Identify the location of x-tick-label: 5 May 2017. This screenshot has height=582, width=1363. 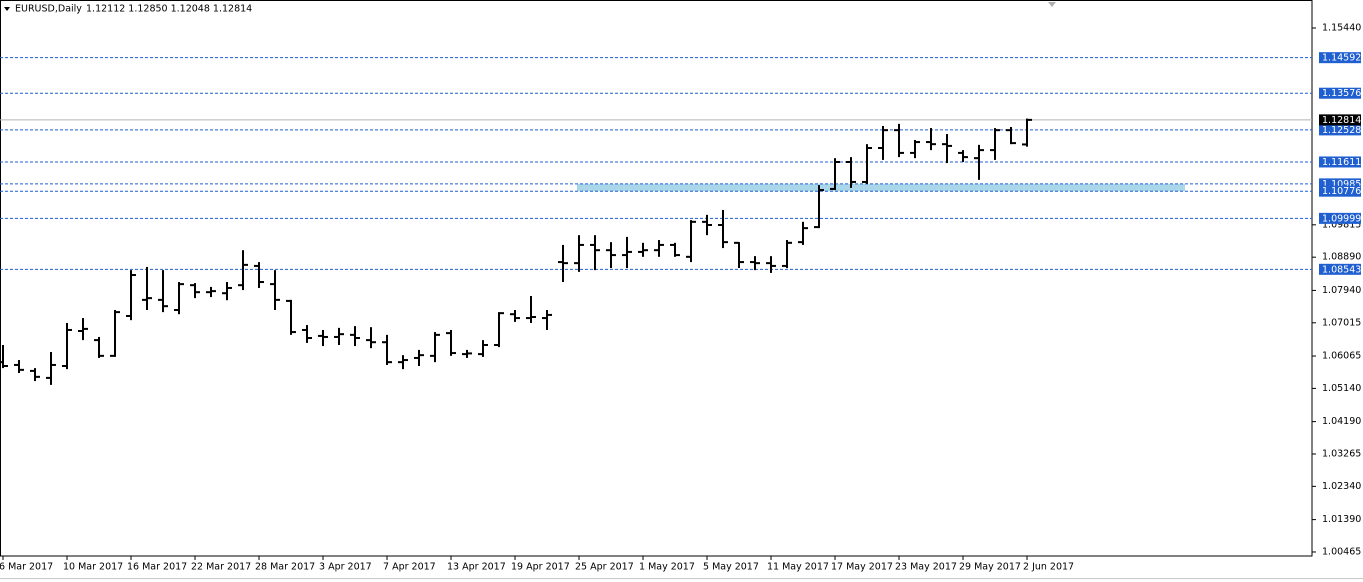
(731, 567).